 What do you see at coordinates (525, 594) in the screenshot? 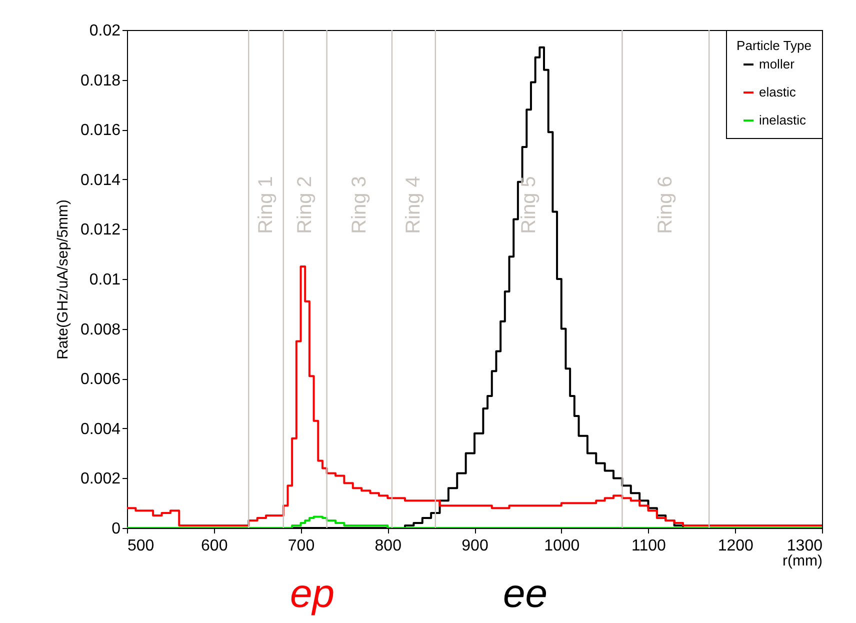
I see `text: ee` at bounding box center [525, 594].